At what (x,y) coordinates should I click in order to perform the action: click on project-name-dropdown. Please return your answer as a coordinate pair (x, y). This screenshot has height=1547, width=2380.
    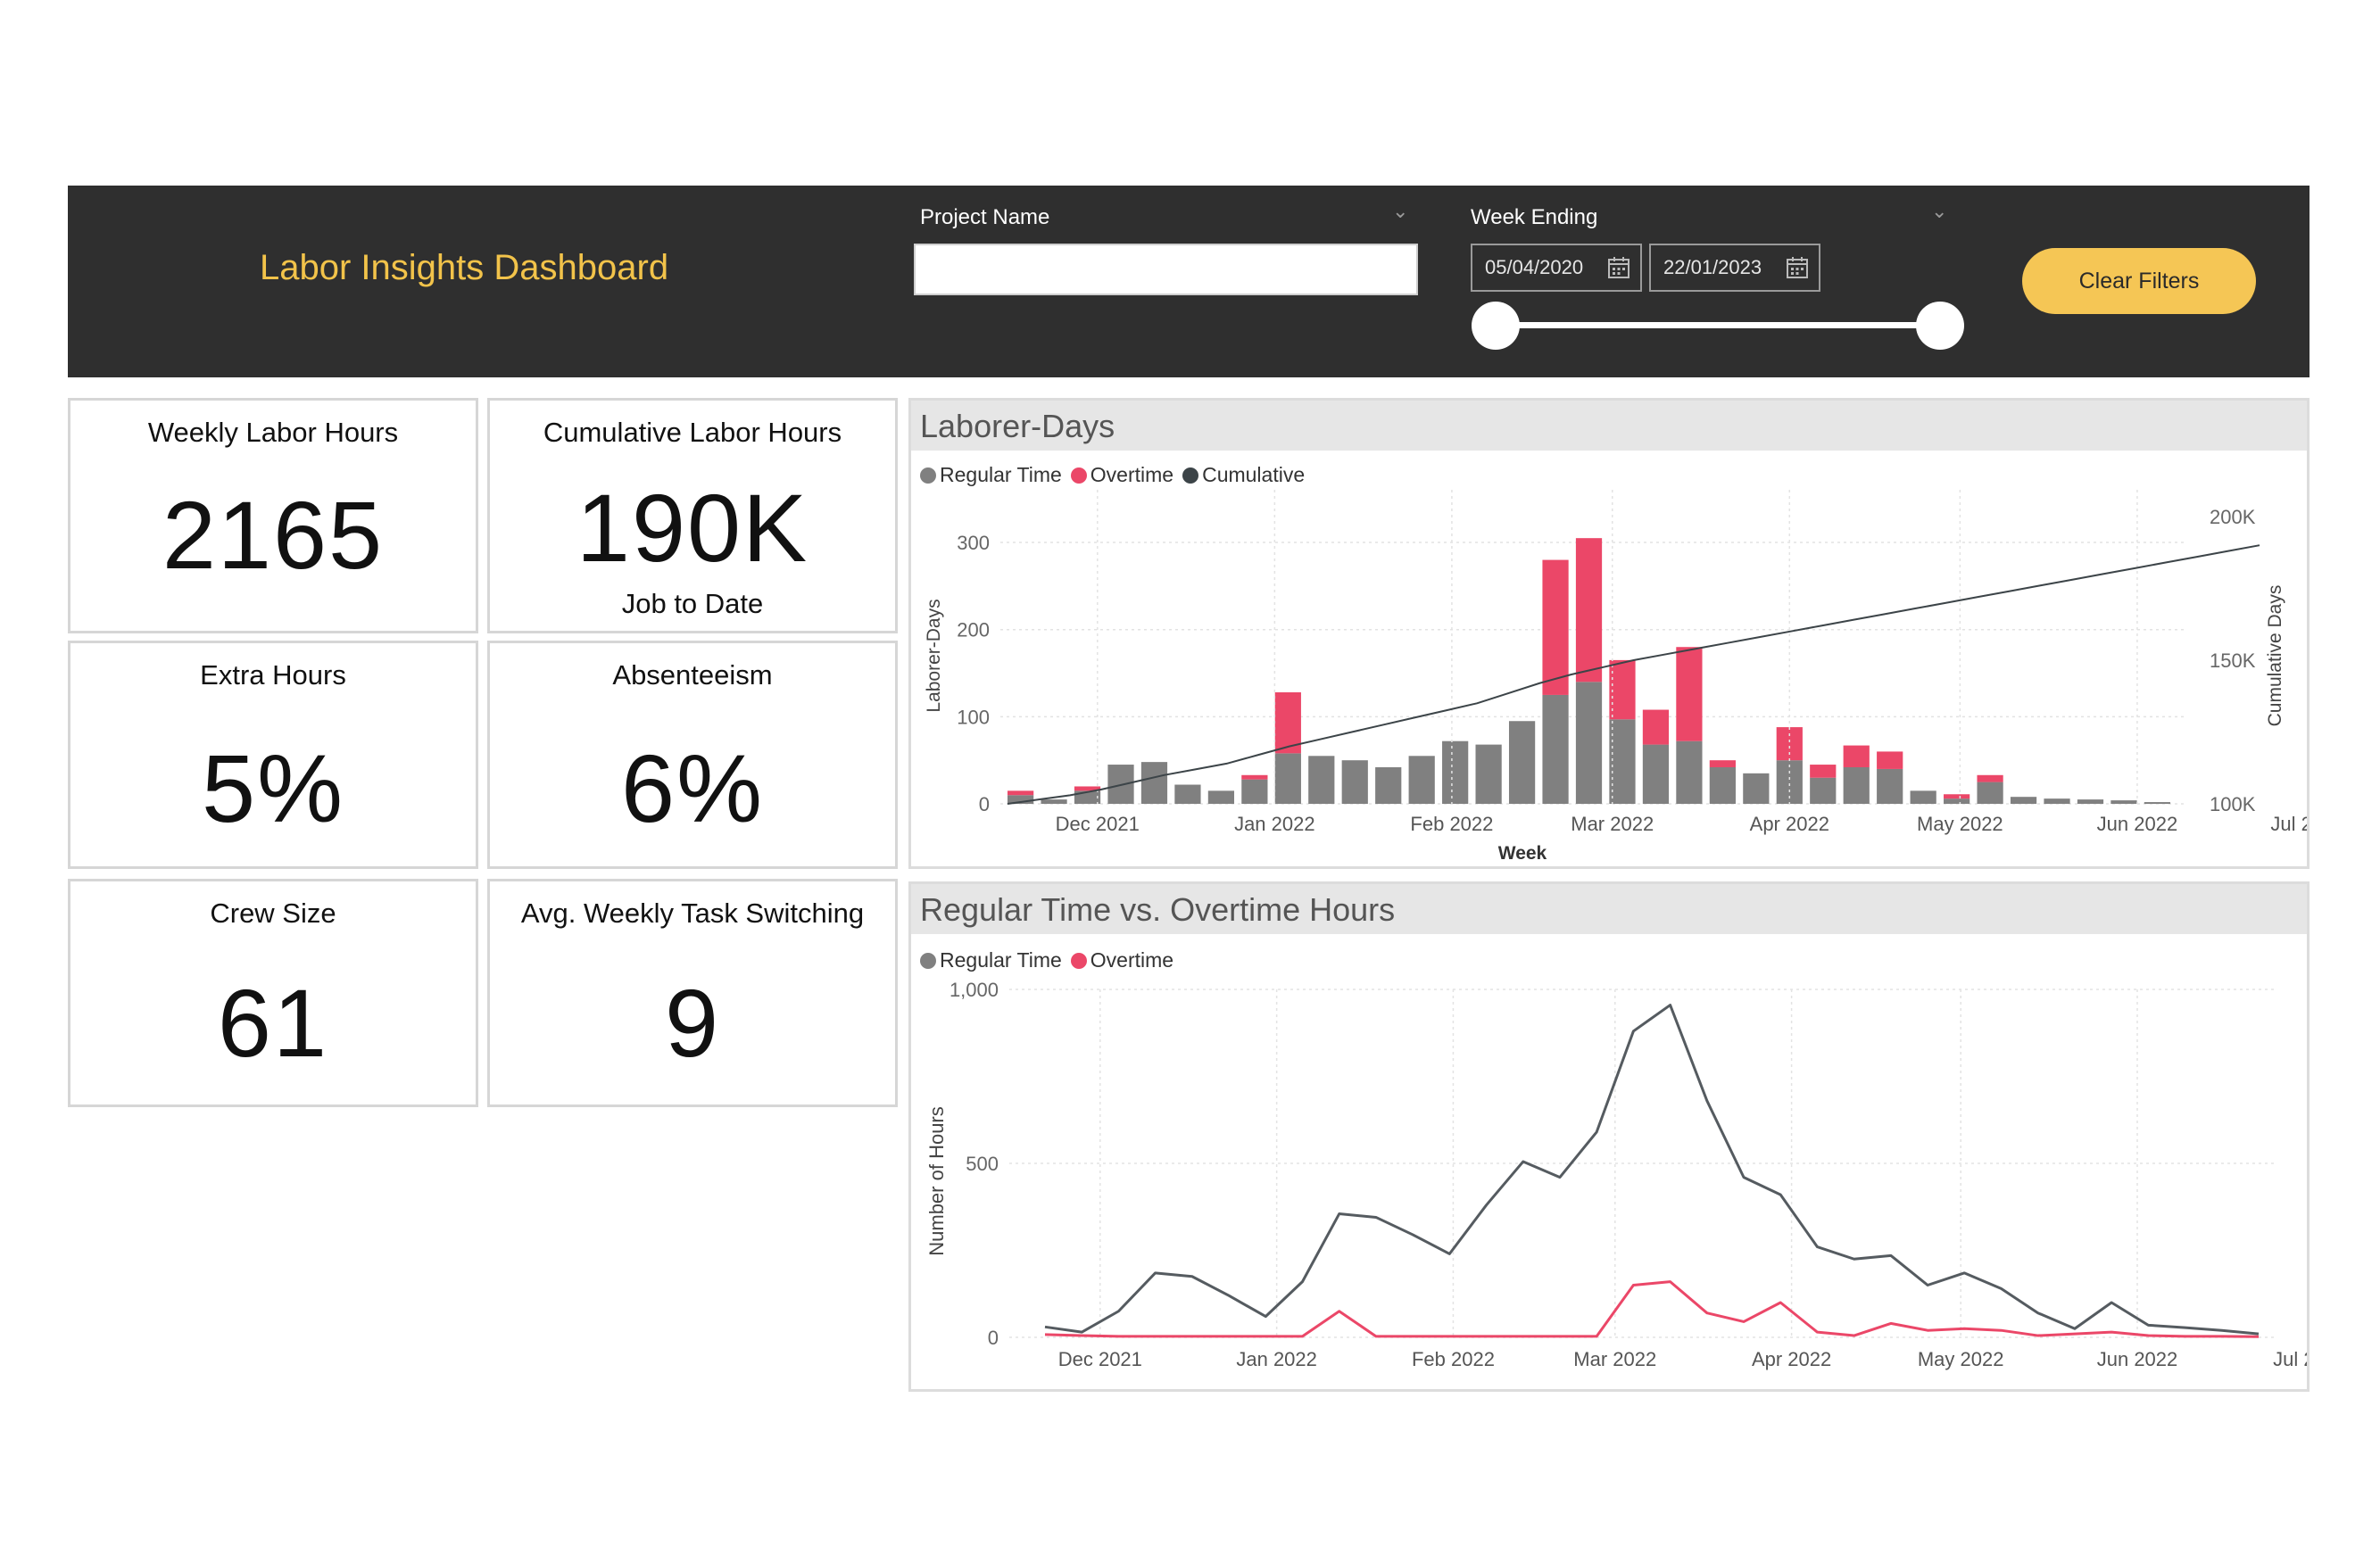
    Looking at the image, I should click on (1166, 270).